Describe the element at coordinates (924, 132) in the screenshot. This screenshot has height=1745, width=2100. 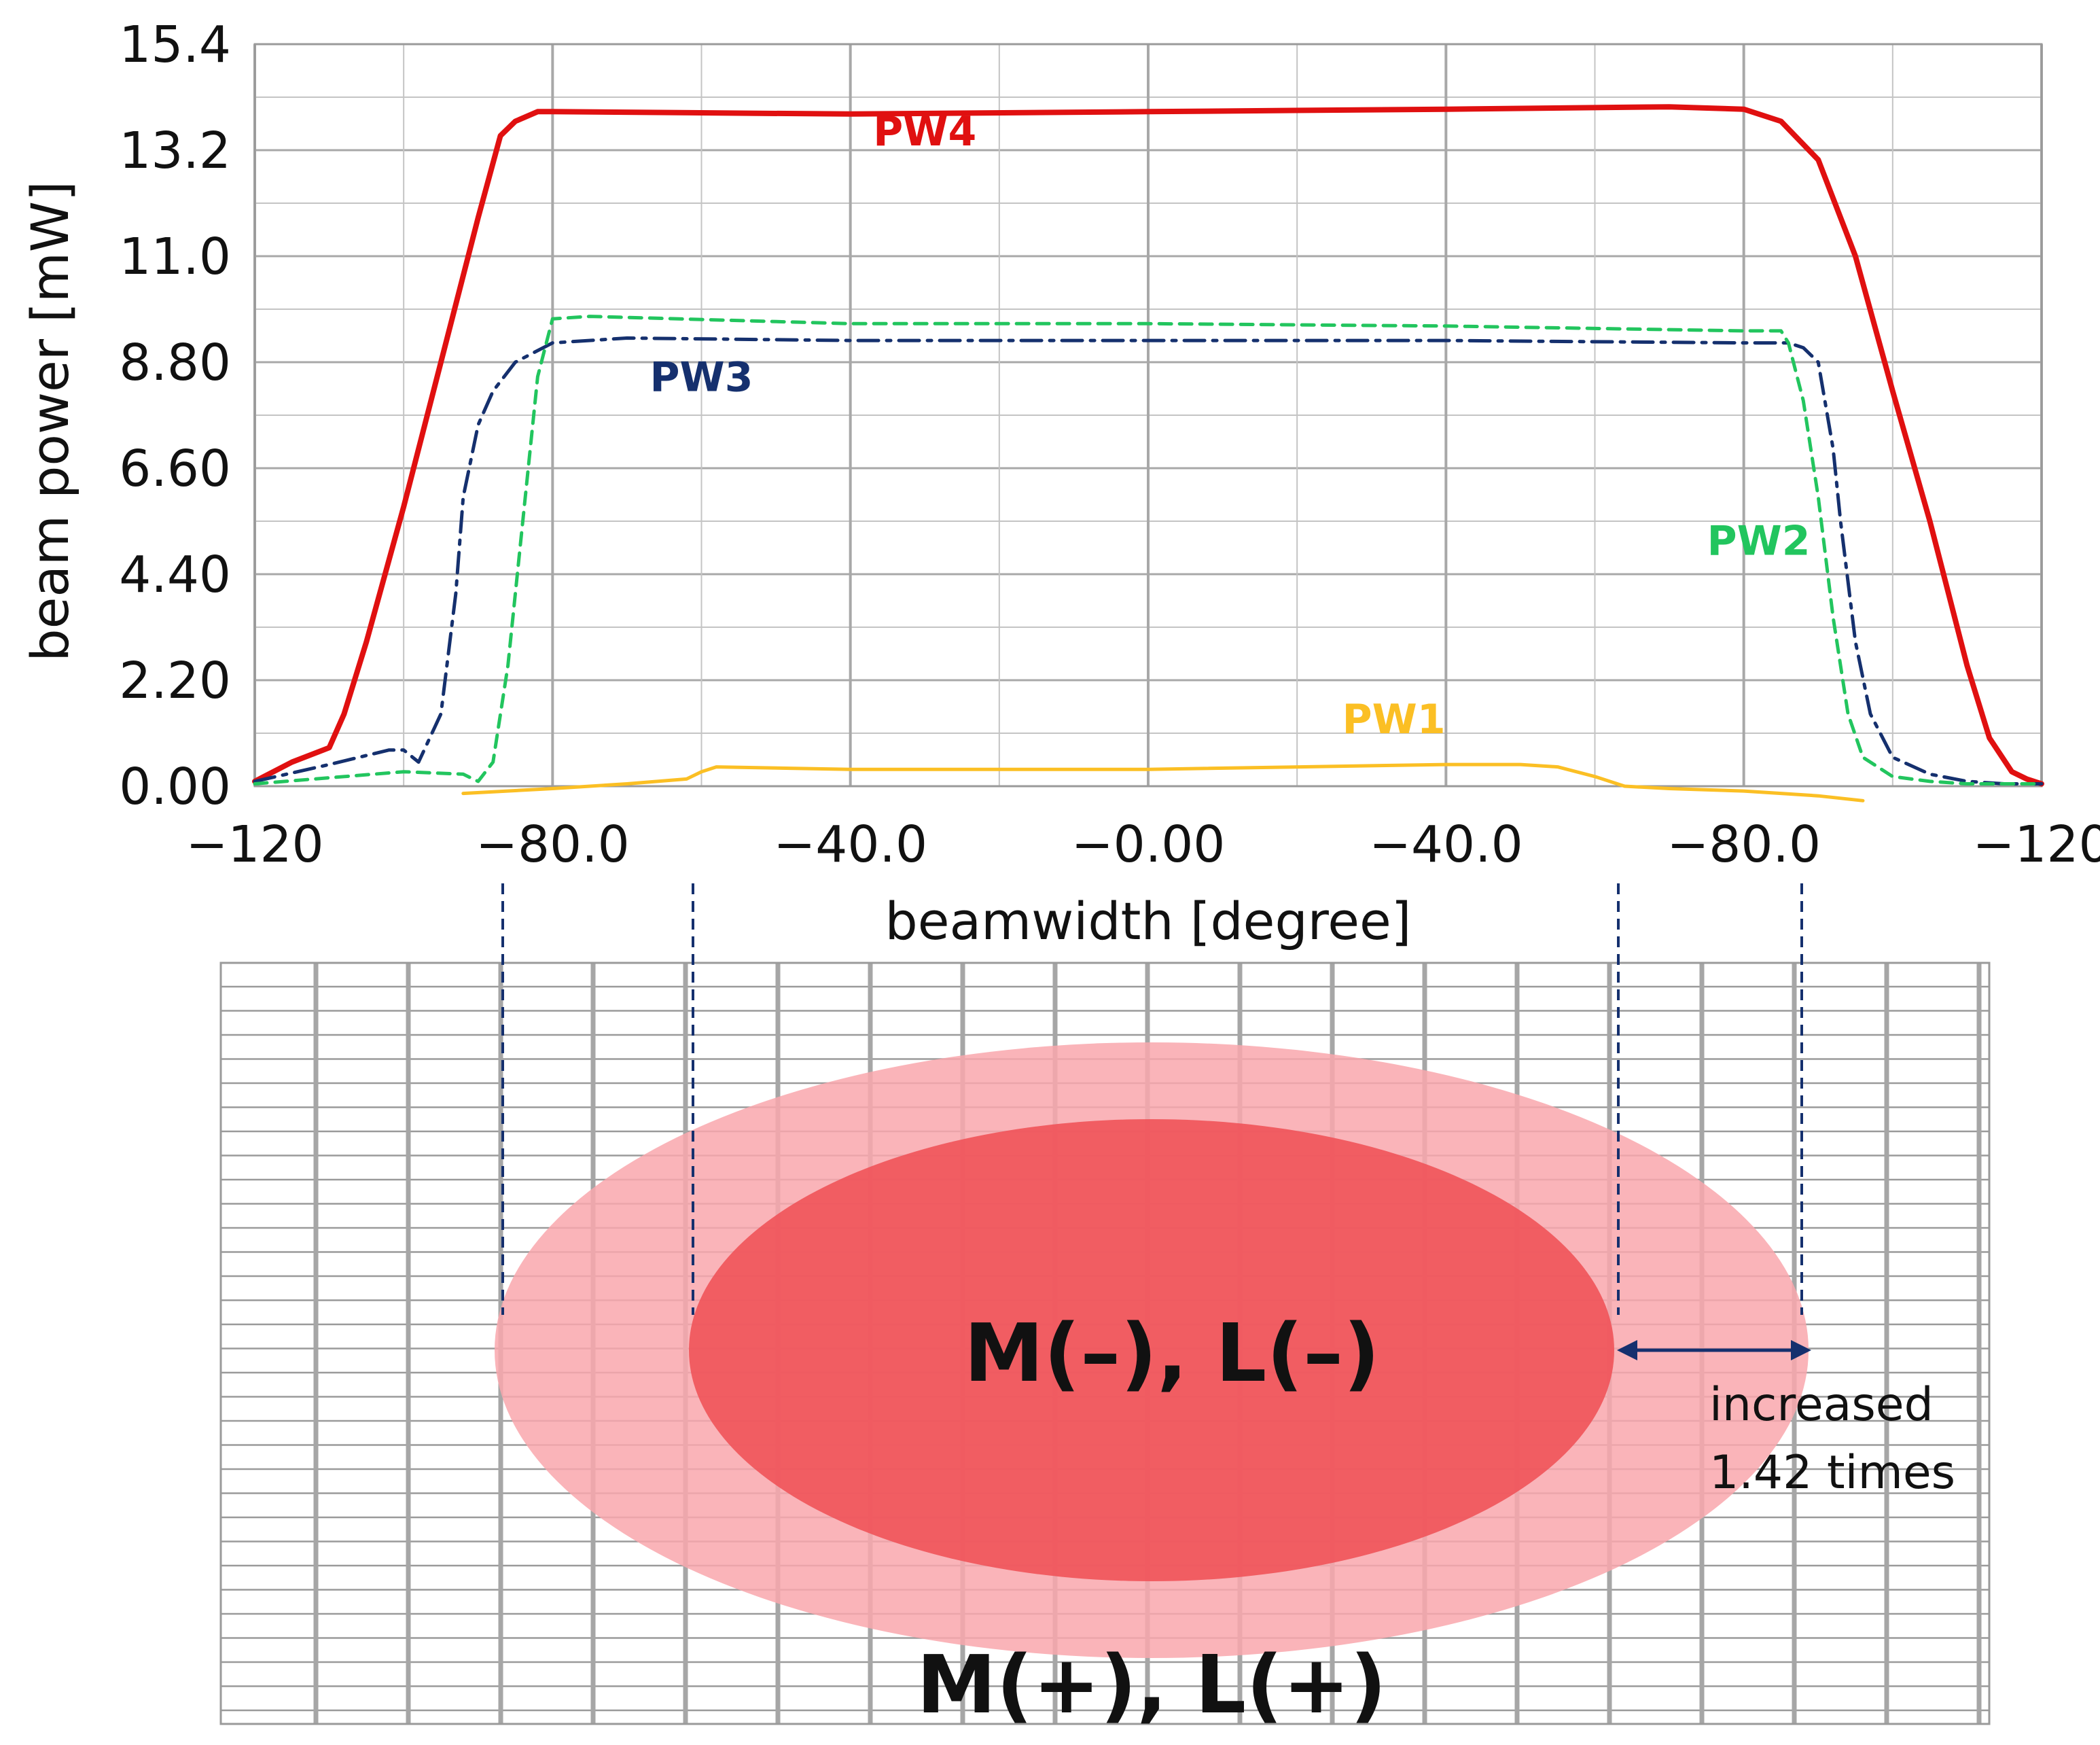
I see `series-label-pw4: PW4` at that location.